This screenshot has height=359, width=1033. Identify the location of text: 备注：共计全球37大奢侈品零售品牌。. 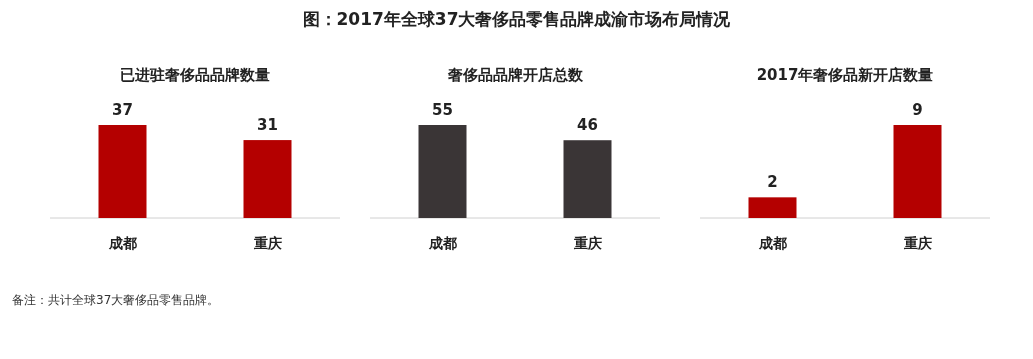
(116, 300).